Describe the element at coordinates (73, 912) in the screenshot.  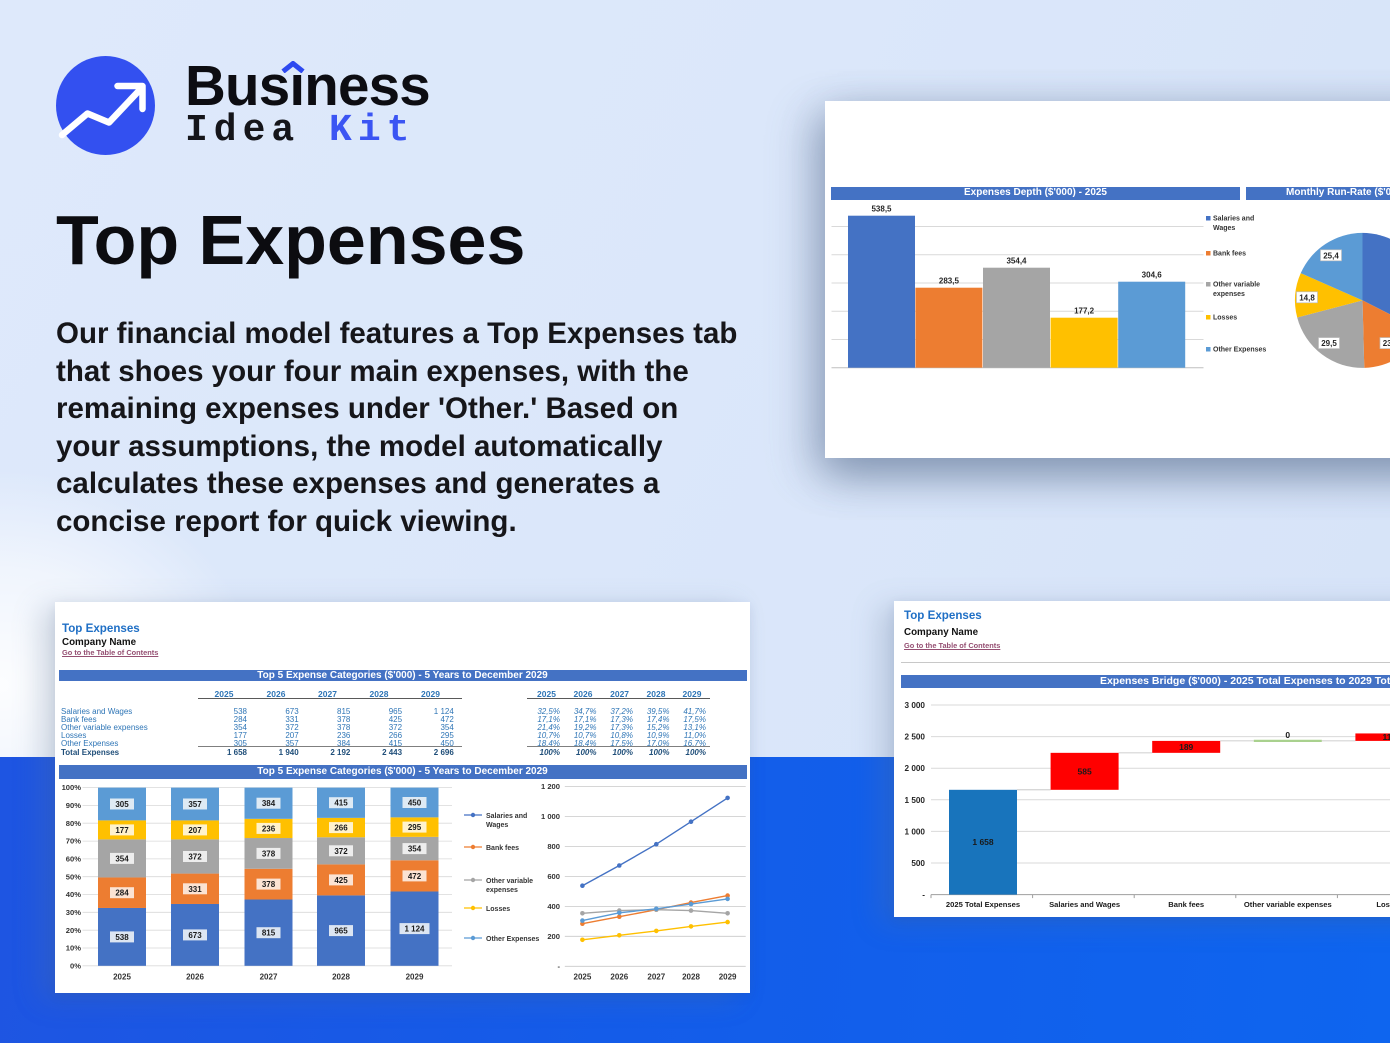
I see `svg-text: 30%` at that location.